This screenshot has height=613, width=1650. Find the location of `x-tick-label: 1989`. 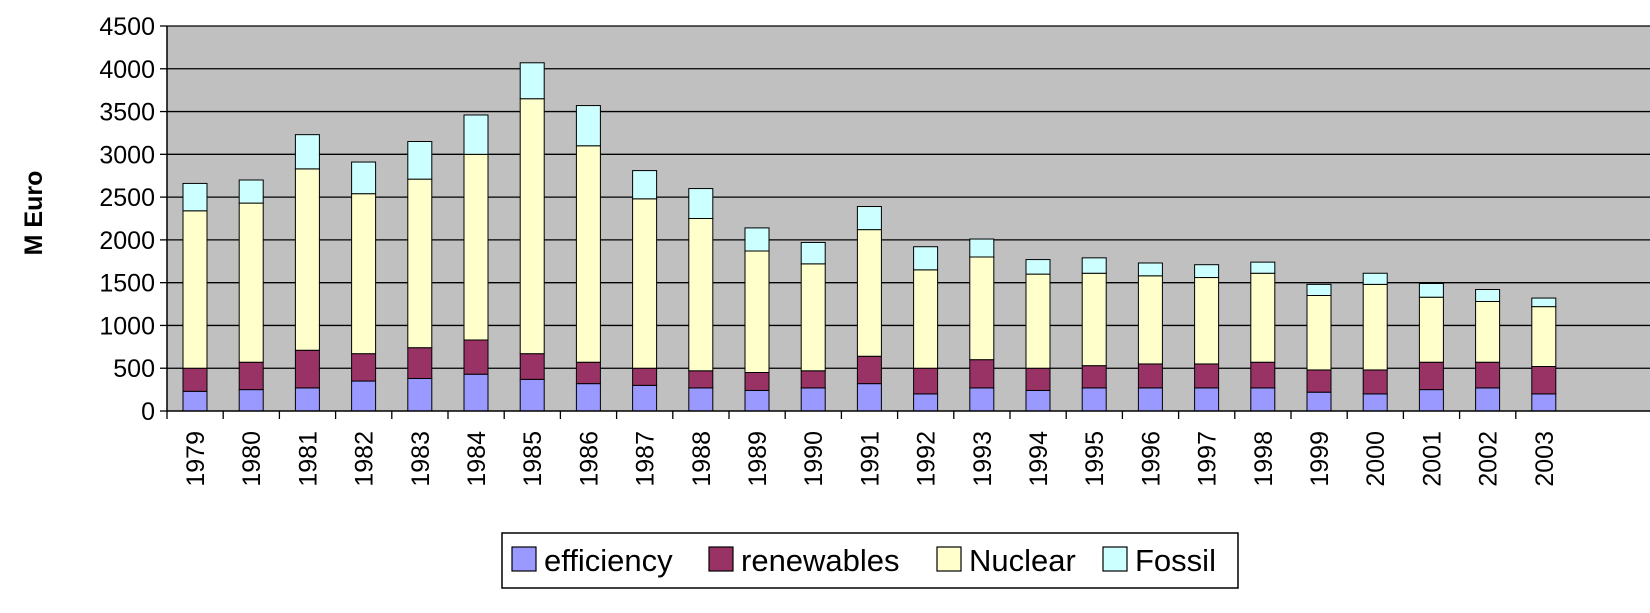

x-tick-label: 1989 is located at coordinates (758, 459).